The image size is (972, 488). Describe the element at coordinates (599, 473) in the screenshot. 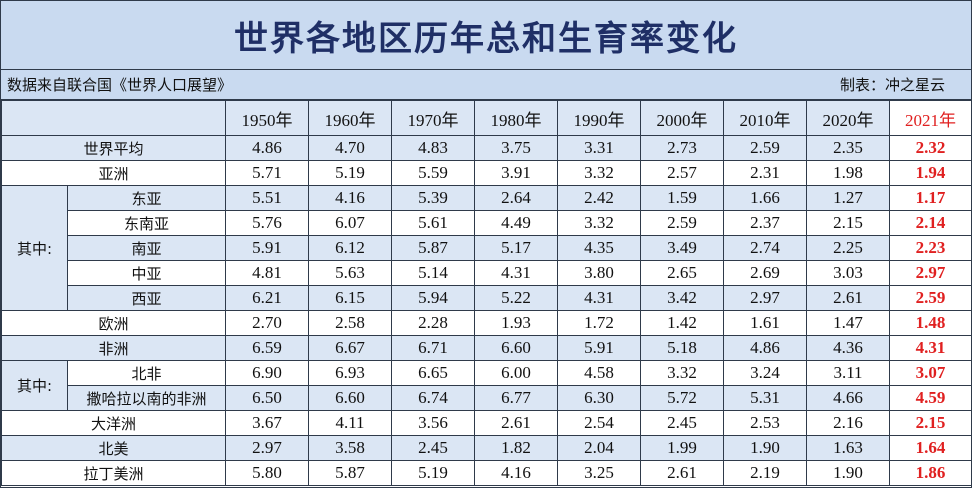

I see `table-cell: 3.25` at that location.